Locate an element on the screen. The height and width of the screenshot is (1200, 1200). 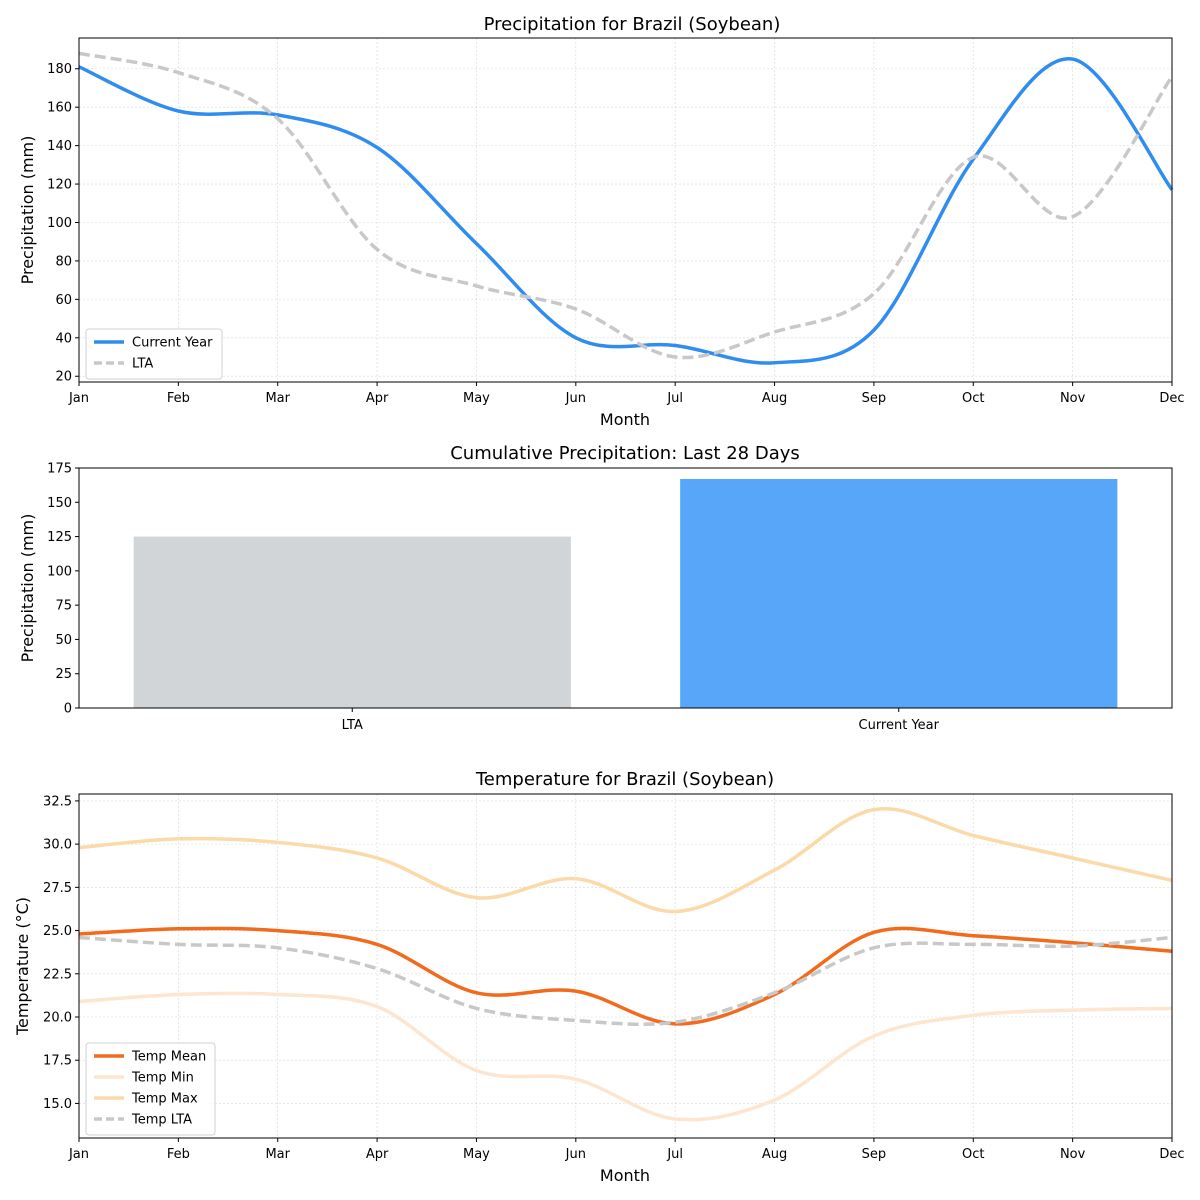
y-tick-label: 75 is located at coordinates (63, 606).